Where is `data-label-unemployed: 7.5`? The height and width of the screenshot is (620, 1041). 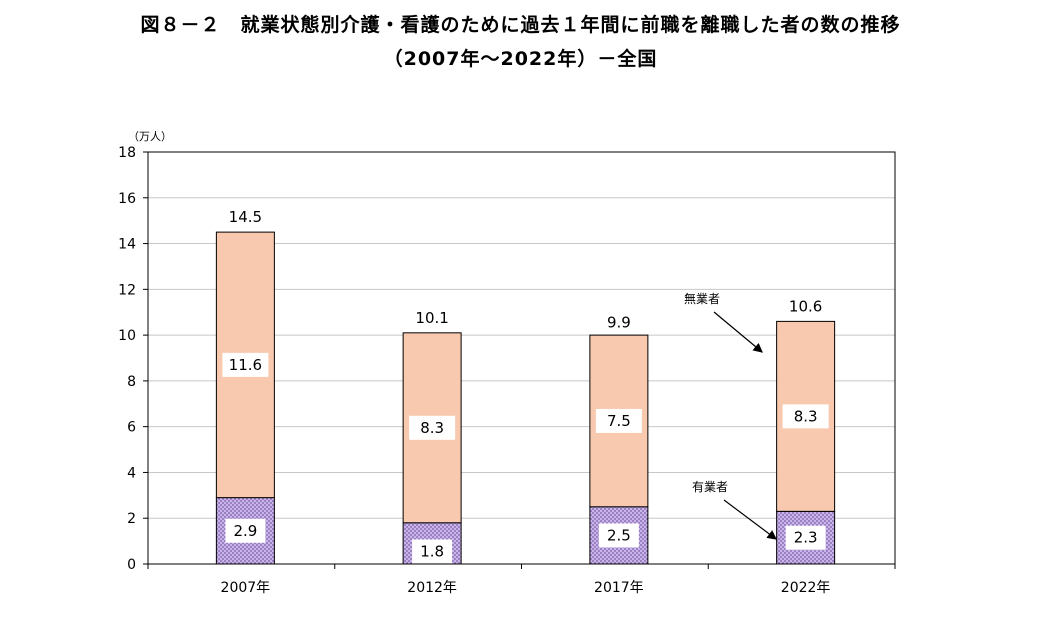
data-label-unemployed: 7.5 is located at coordinates (619, 421).